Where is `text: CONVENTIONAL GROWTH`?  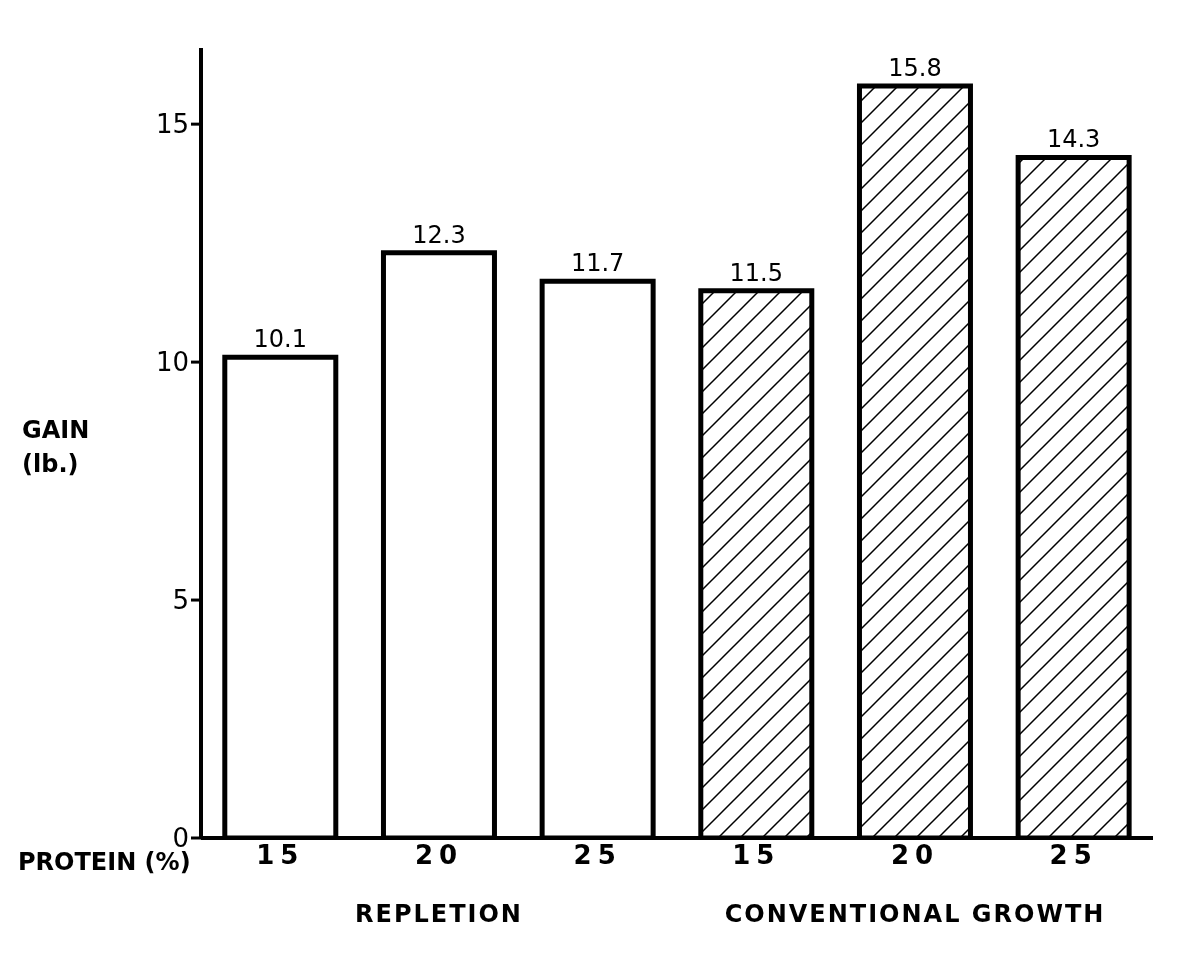
text: CONVENTIONAL GROWTH is located at coordinates (915, 914).